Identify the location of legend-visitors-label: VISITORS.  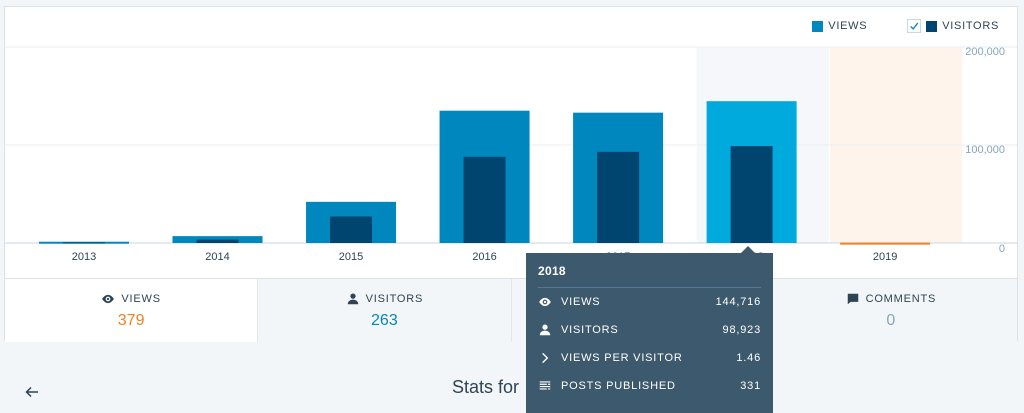
(970, 26).